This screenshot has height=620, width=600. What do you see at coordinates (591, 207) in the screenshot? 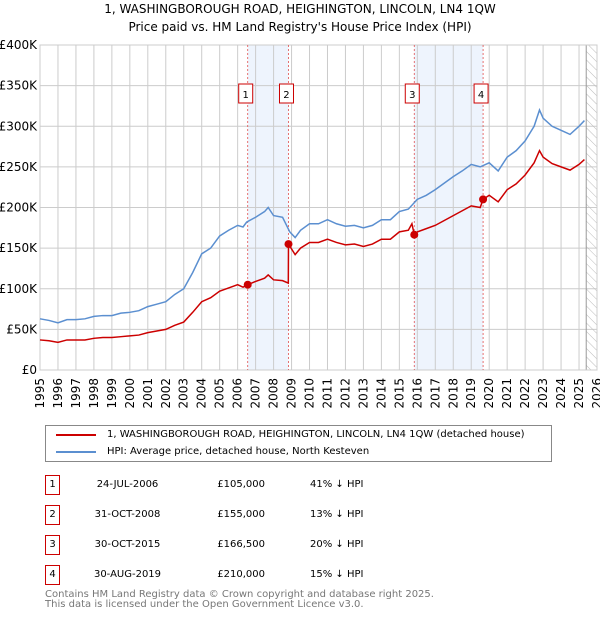
I see `future-hatch` at bounding box center [591, 207].